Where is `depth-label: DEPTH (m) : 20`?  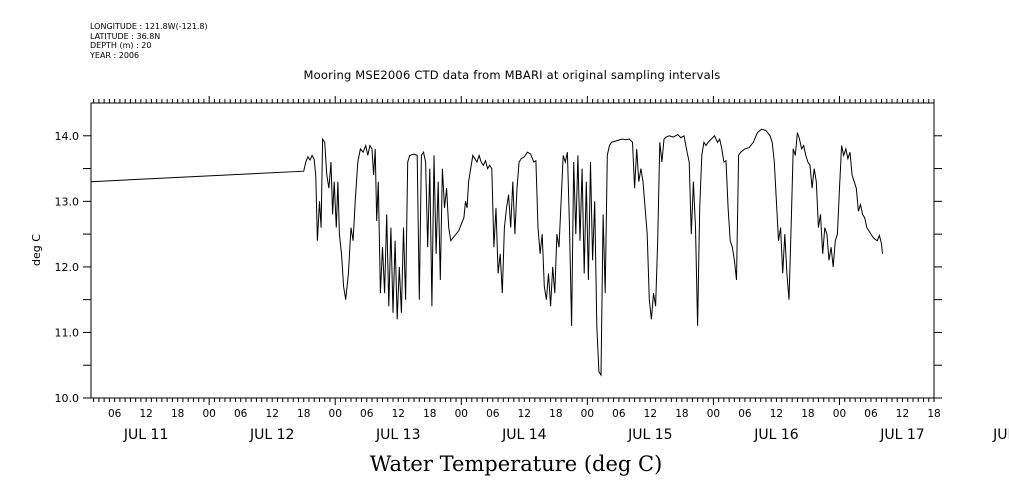 depth-label: DEPTH (m) : 20 is located at coordinates (121, 45).